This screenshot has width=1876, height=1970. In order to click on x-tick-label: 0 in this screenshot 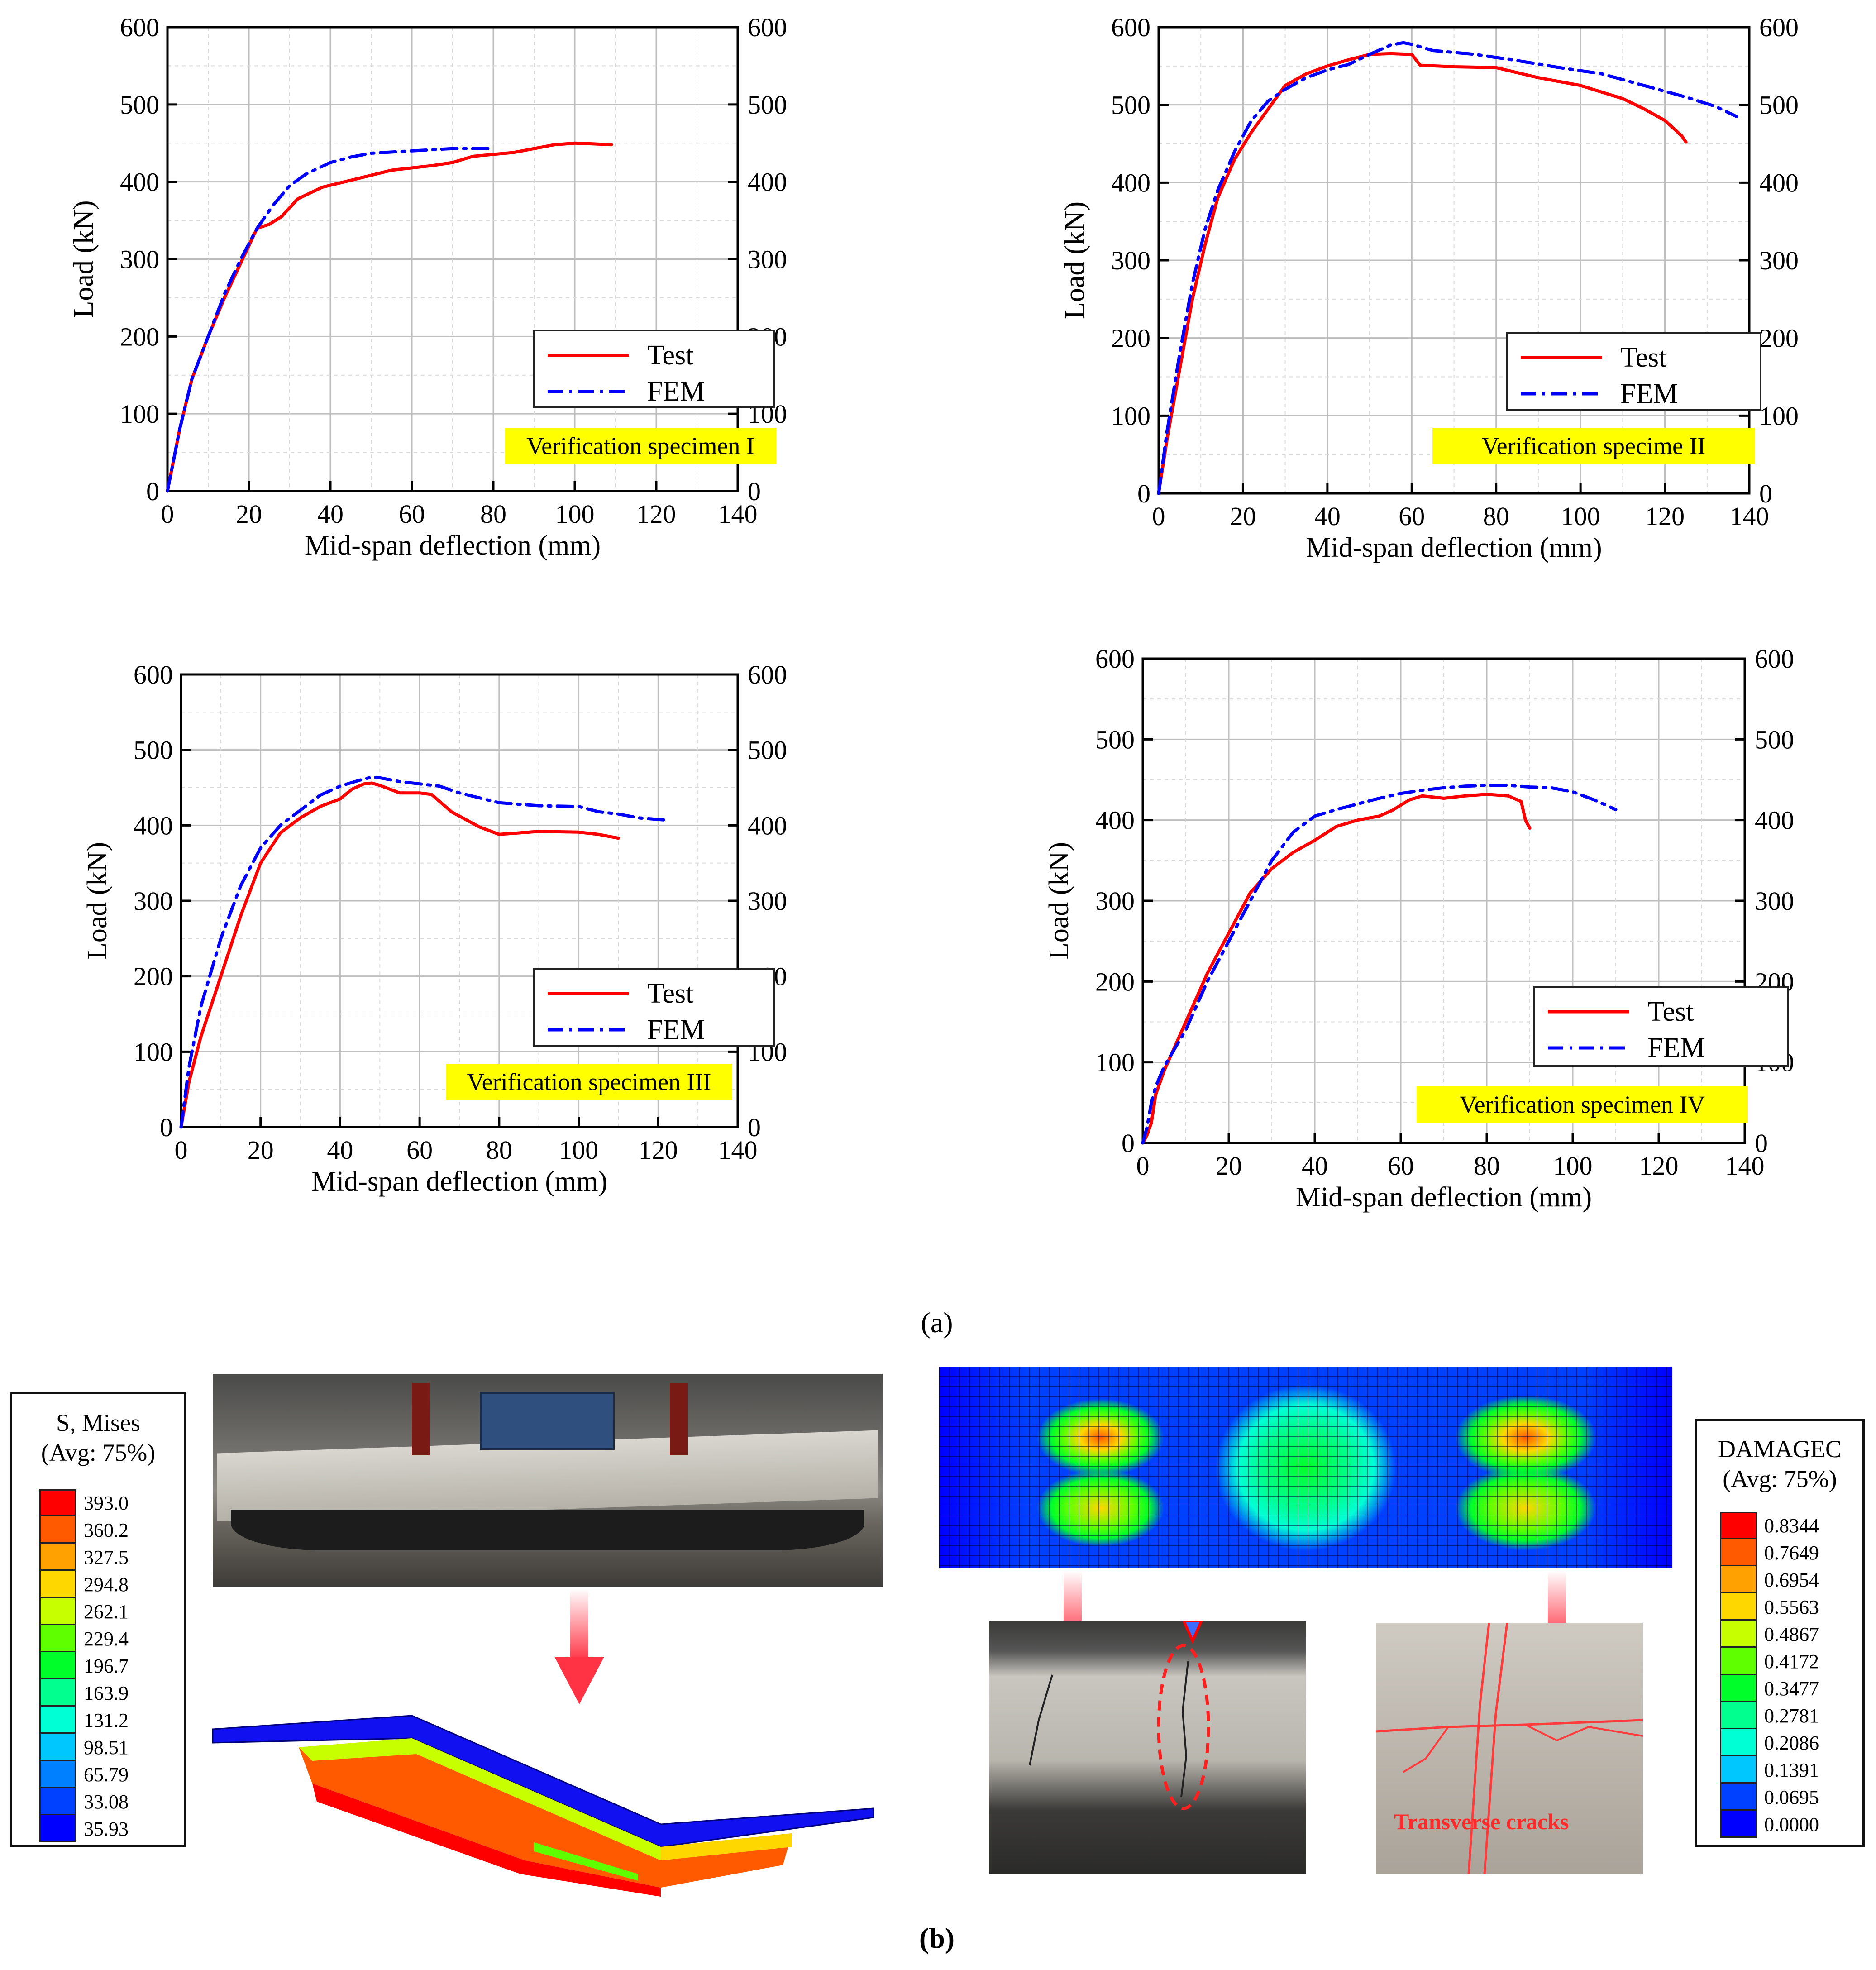, I will do `click(1158, 516)`.